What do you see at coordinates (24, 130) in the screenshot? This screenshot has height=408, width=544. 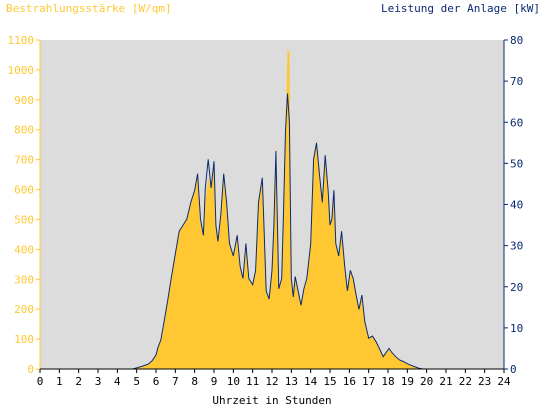 I see `left-tick-label: 800` at bounding box center [24, 130].